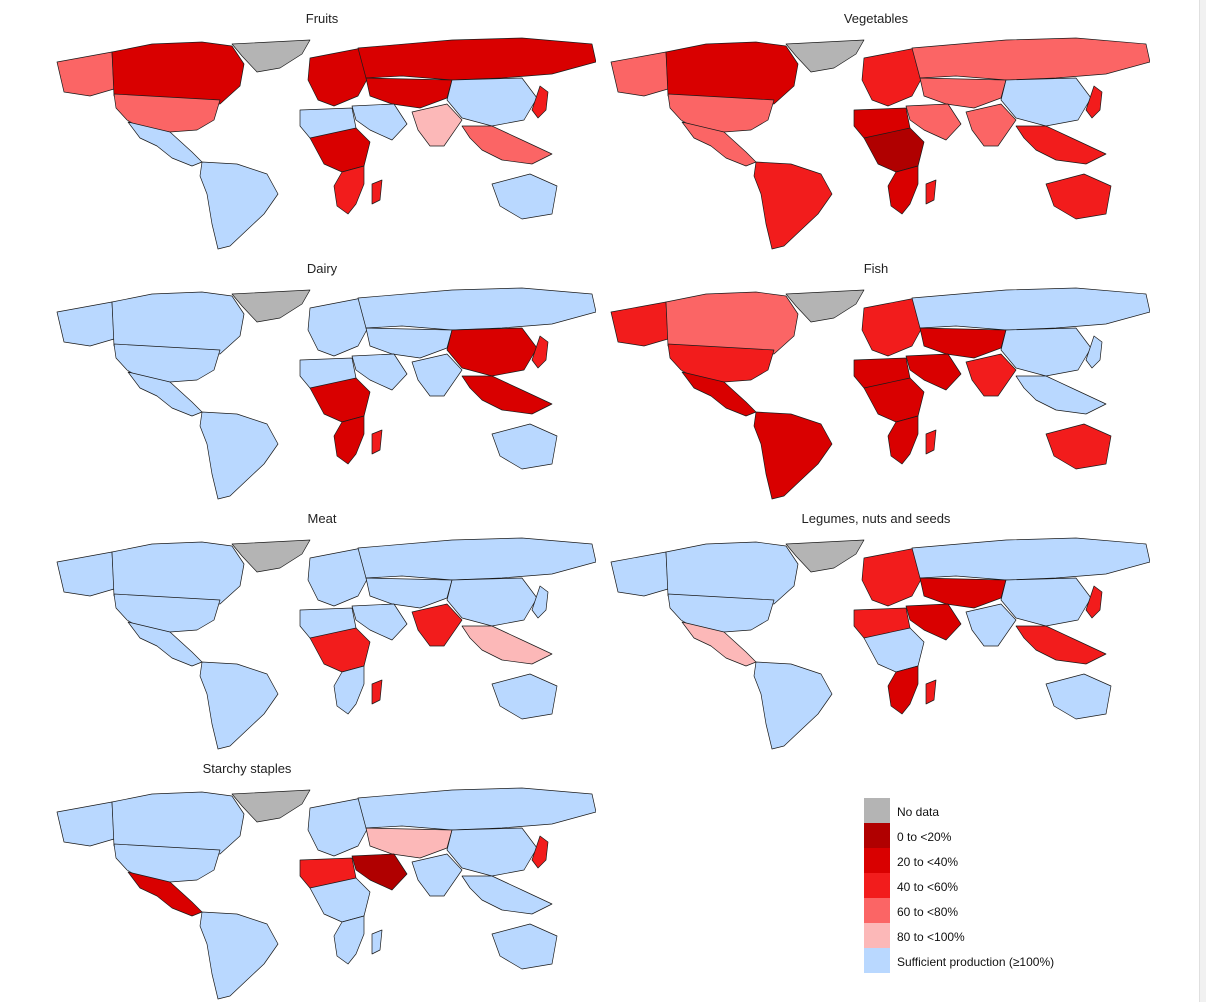 Image resolution: width=1206 pixels, height=1002 pixels. I want to click on vertical-scrollbar, so click(1202, 501).